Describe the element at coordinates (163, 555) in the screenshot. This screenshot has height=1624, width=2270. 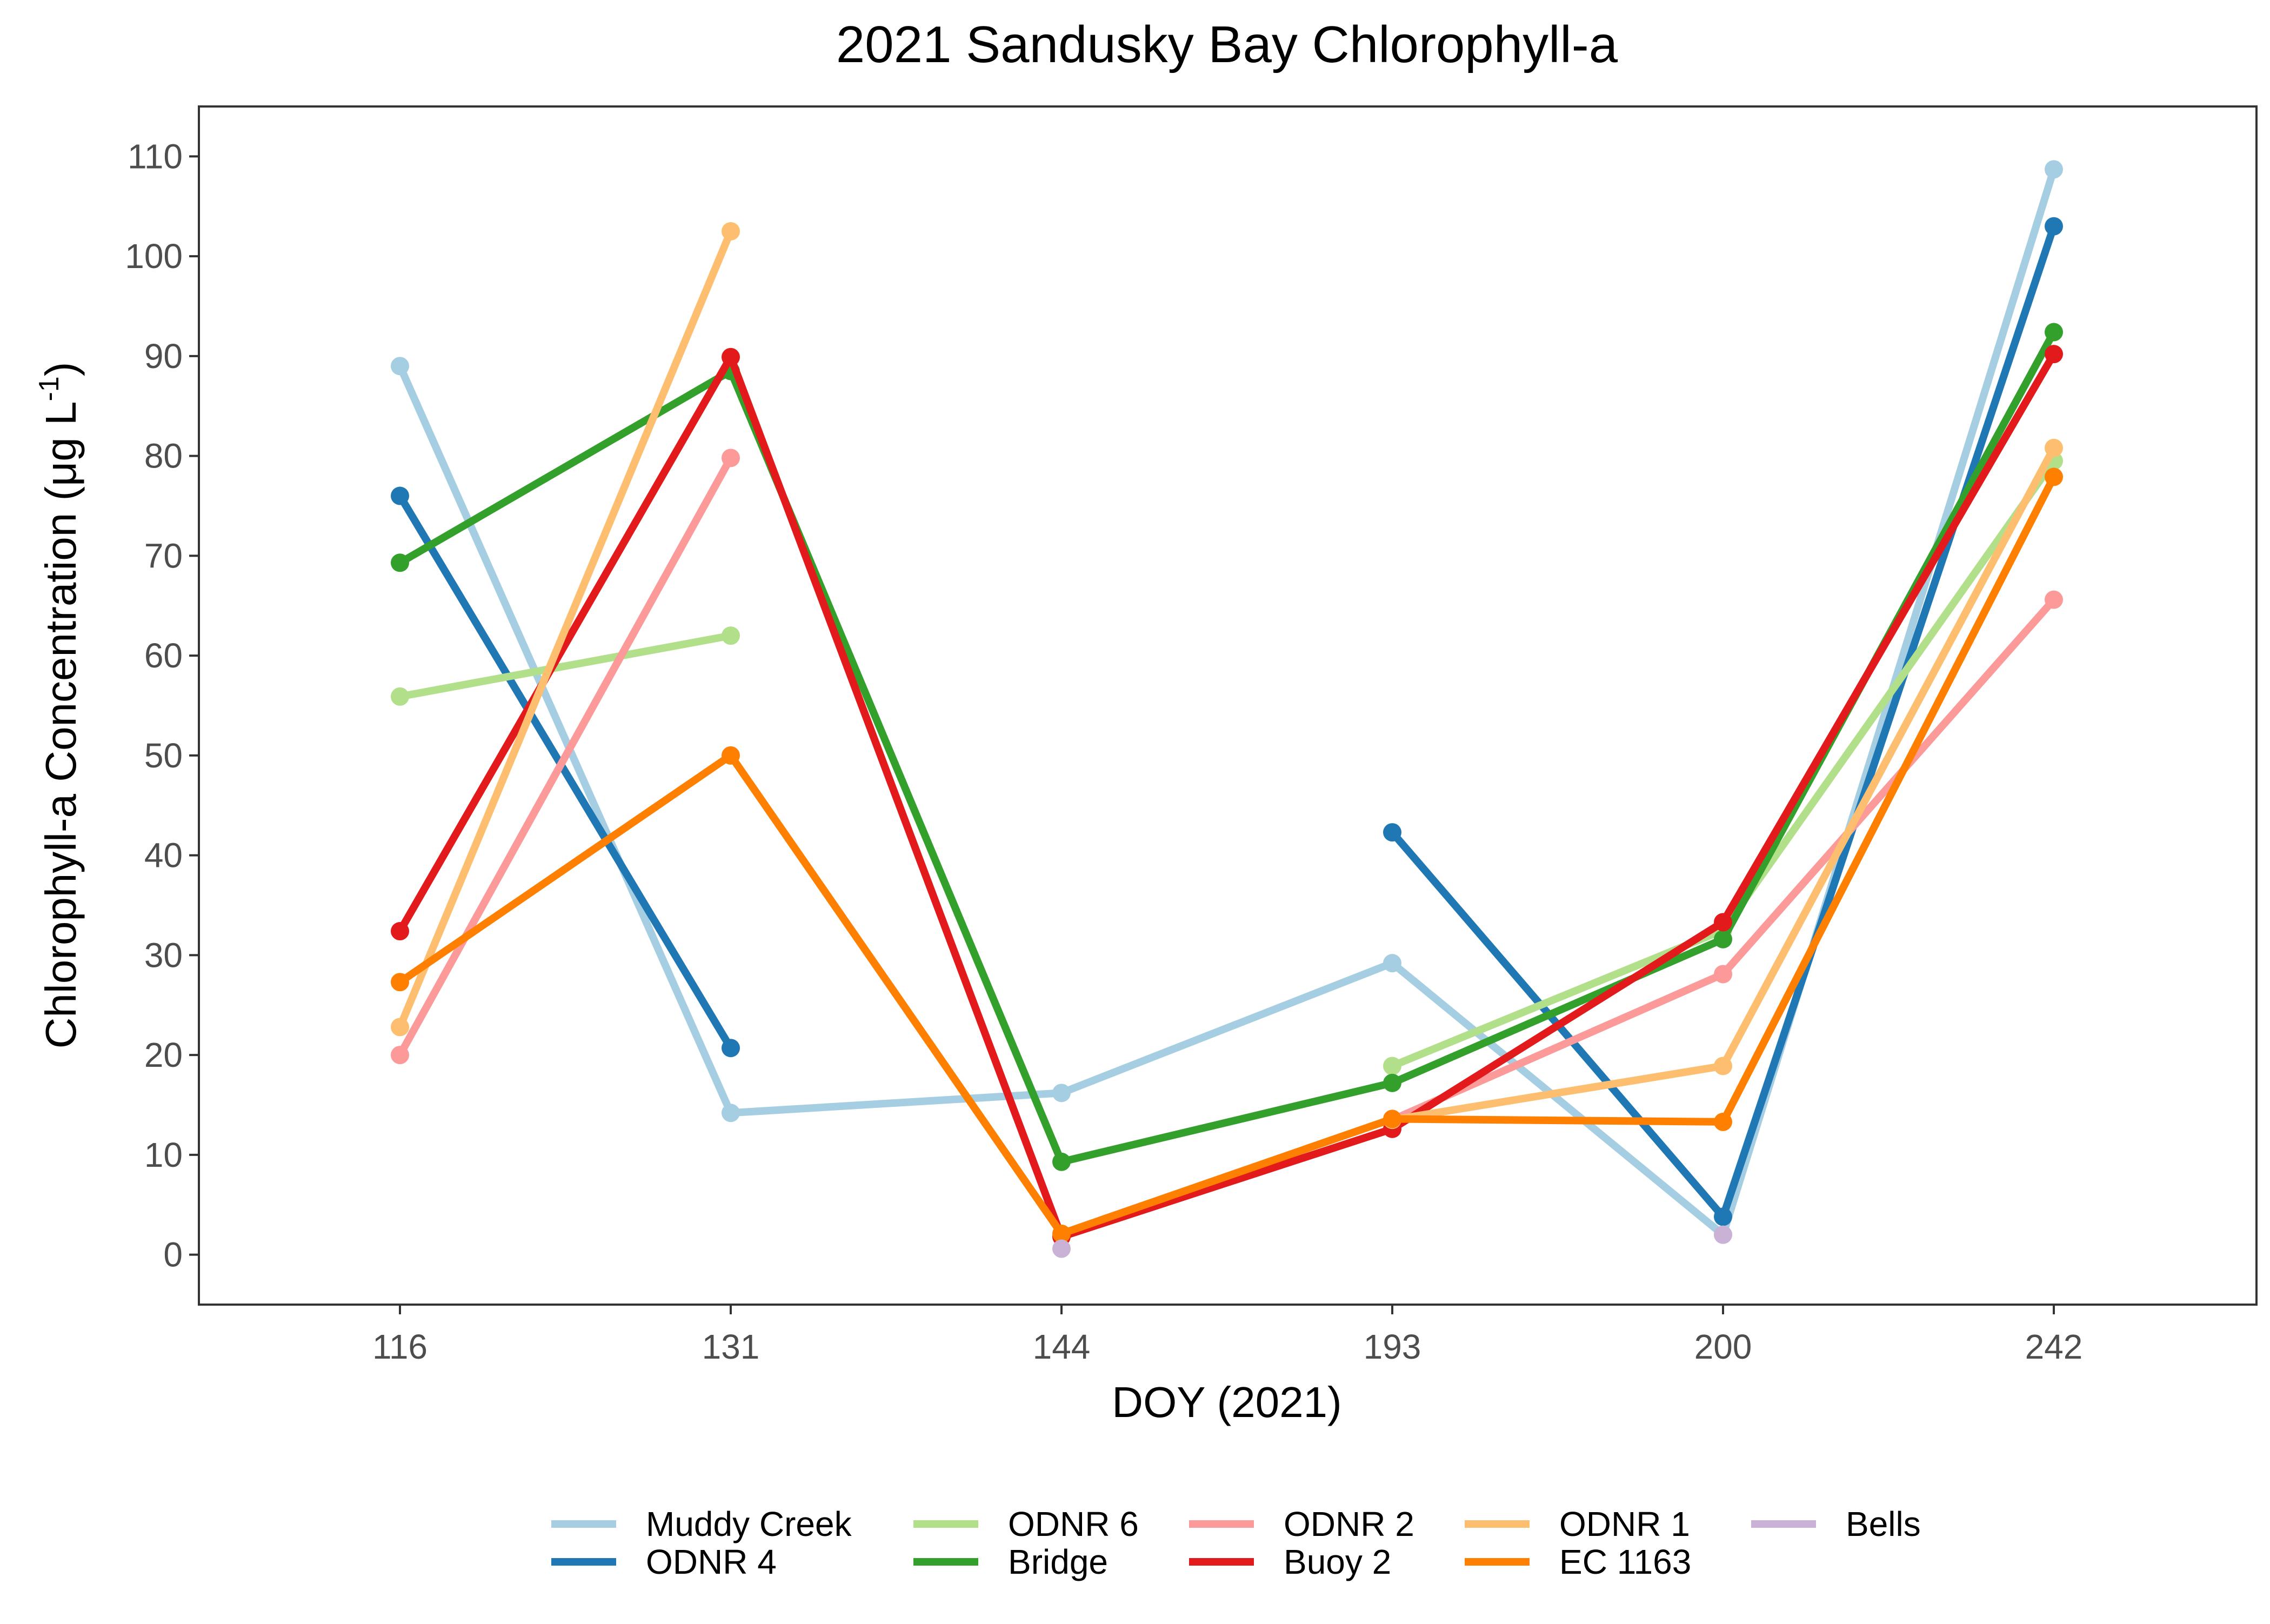
I see `y-tick-label: 70` at that location.